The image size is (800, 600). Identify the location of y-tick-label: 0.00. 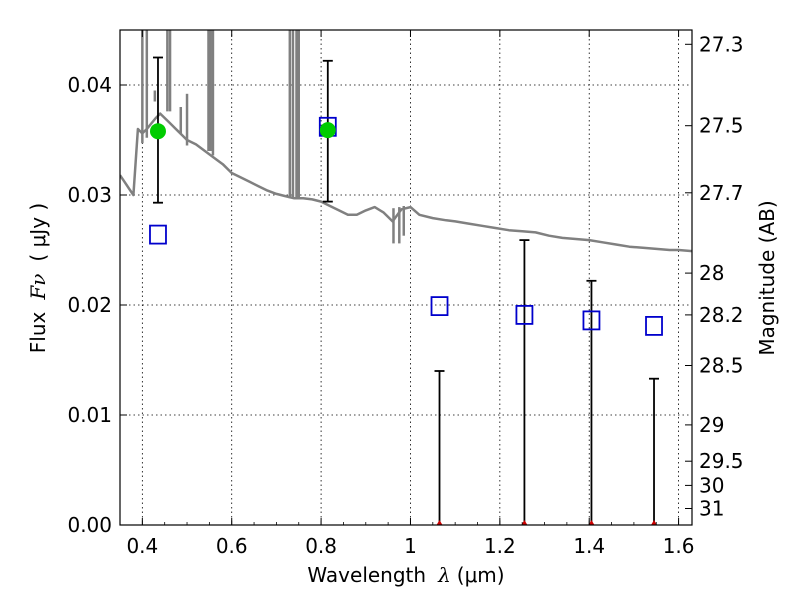
(89, 525).